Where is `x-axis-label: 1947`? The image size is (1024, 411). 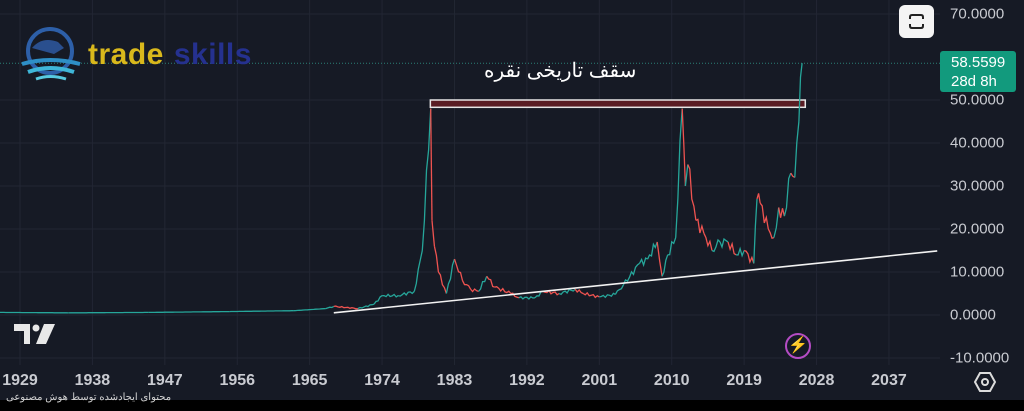
x-axis-label: 1947 is located at coordinates (165, 380).